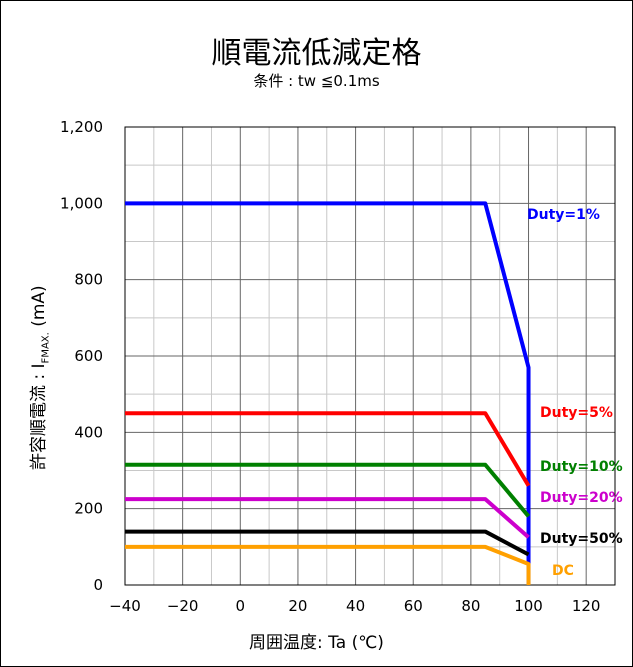 The image size is (633, 667). Describe the element at coordinates (563, 215) in the screenshot. I see `series-label: Duty=1%` at that location.